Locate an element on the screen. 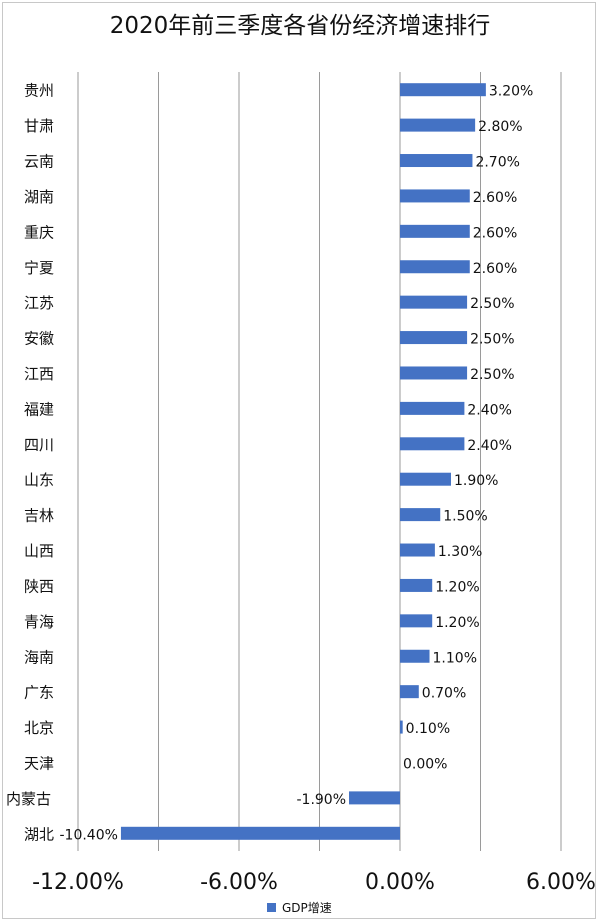  category-label: 吉林 is located at coordinates (39, 516).